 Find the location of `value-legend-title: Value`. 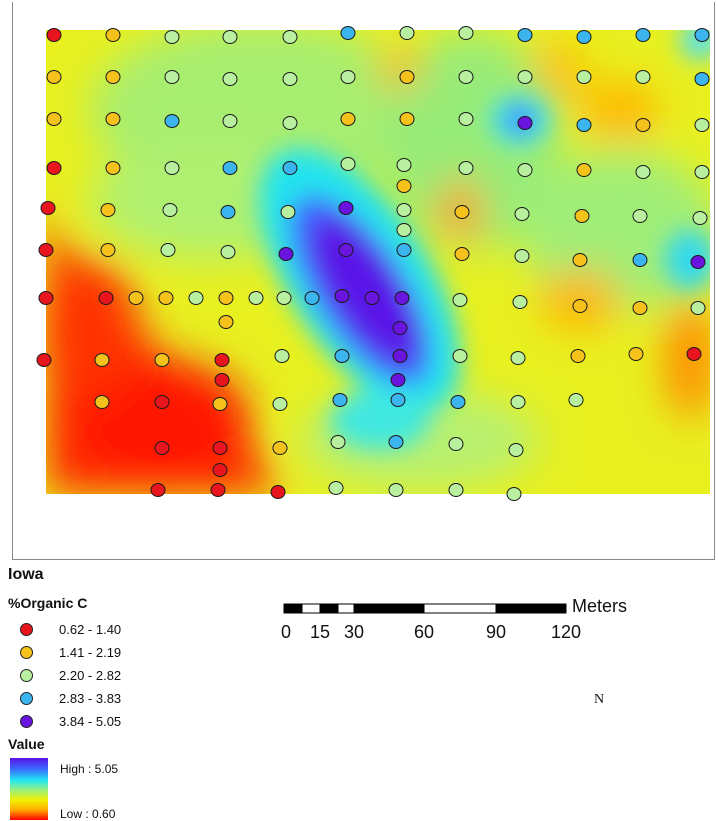

value-legend-title: Value is located at coordinates (26, 744).